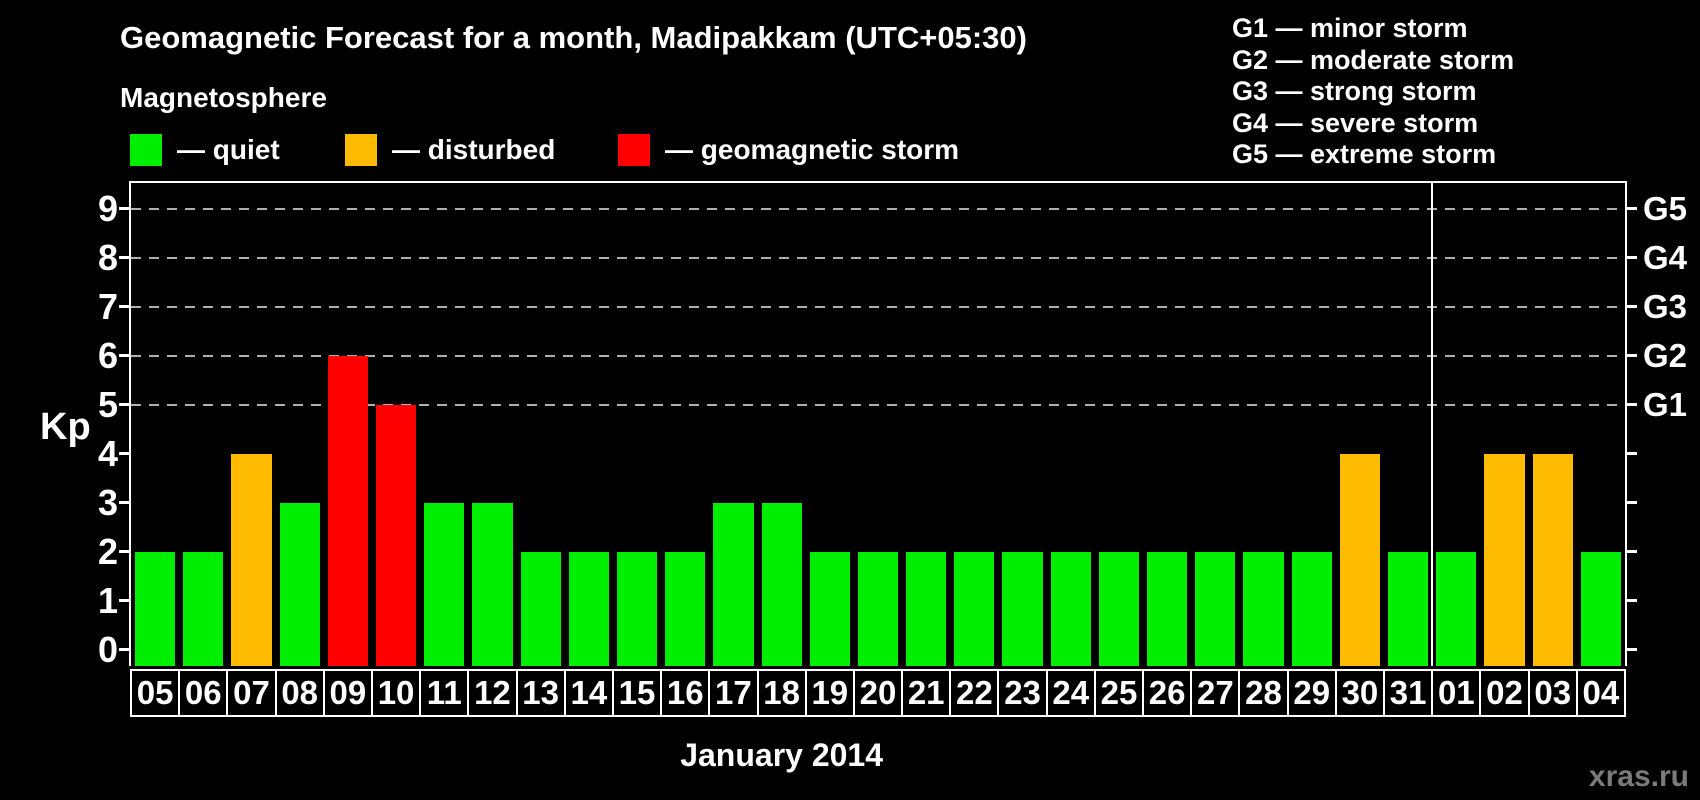  What do you see at coordinates (155, 693) in the screenshot?
I see `day-label-05: 05` at bounding box center [155, 693].